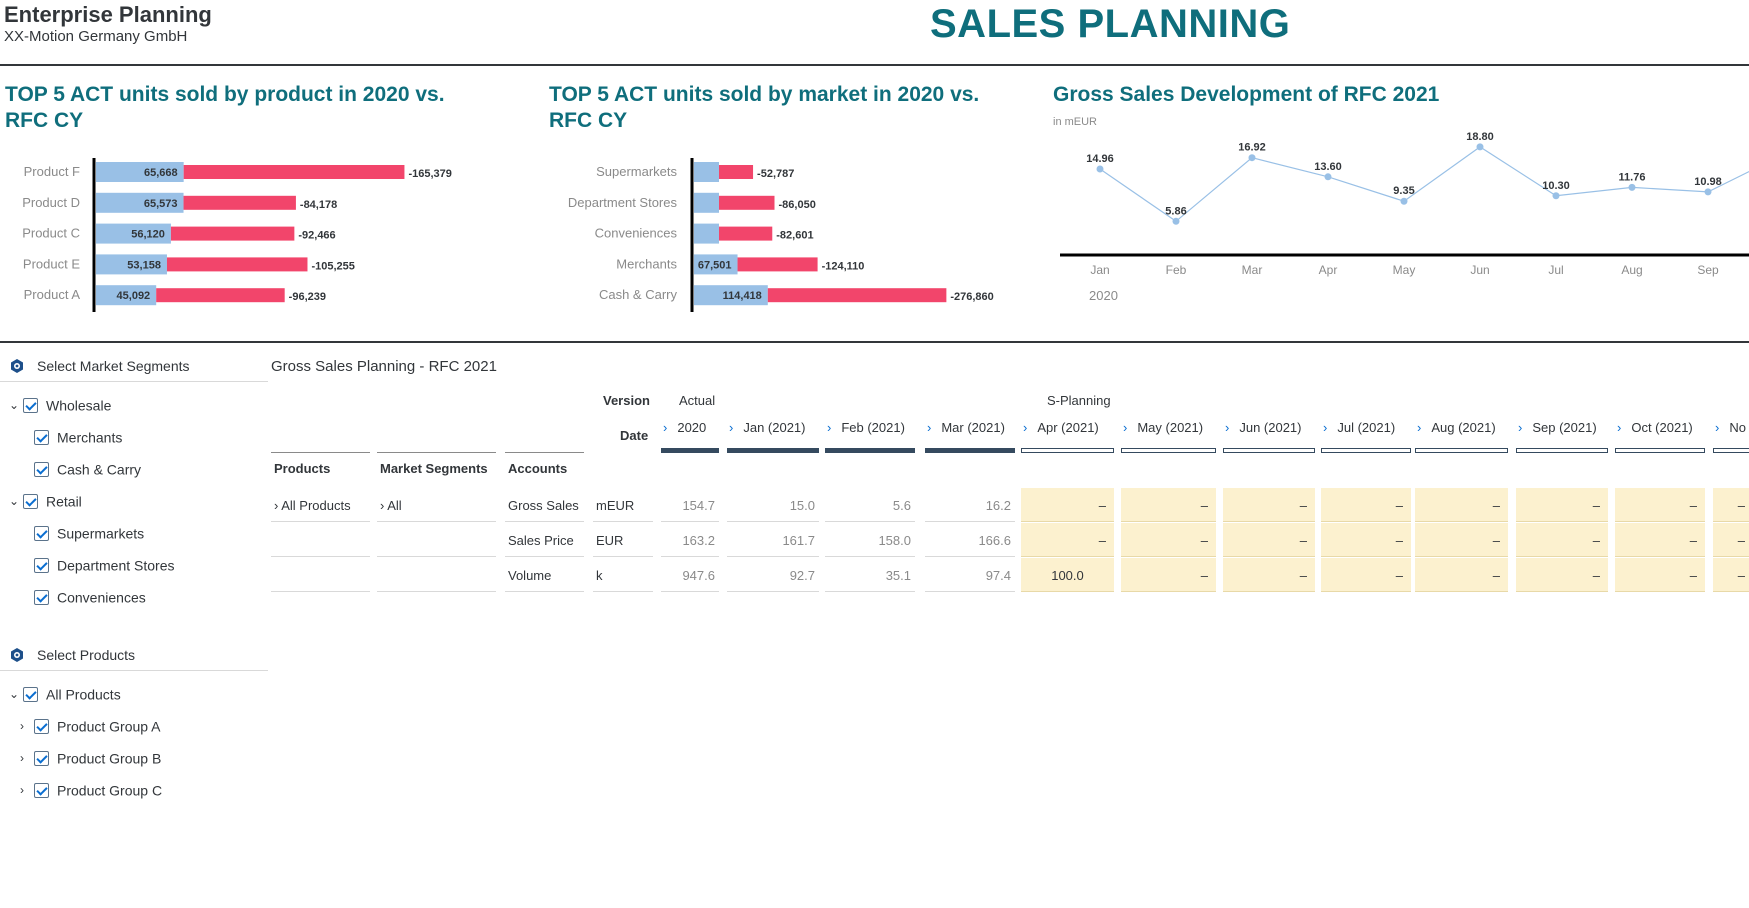 This screenshot has width=1749, height=908. Describe the element at coordinates (1252, 148) in the screenshot. I see `data-label: 16.92` at that location.